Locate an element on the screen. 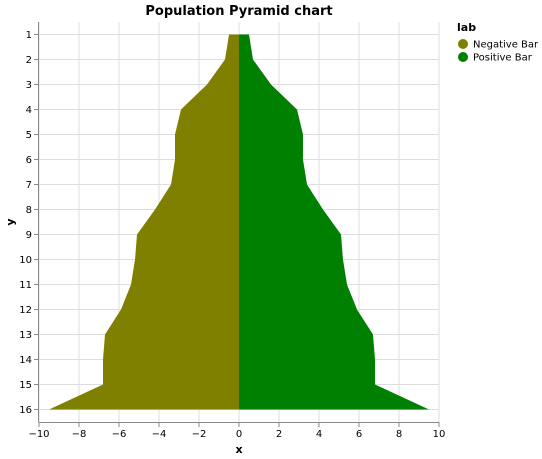  y-tick-label: 2 is located at coordinates (29, 60).